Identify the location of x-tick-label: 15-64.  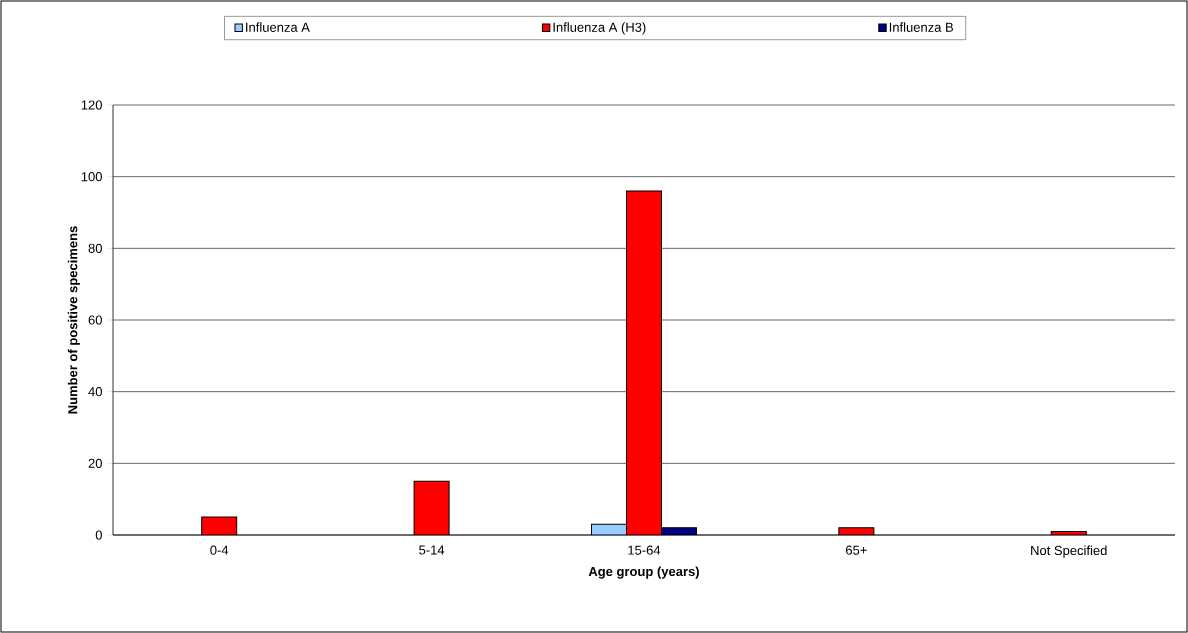
(644, 550).